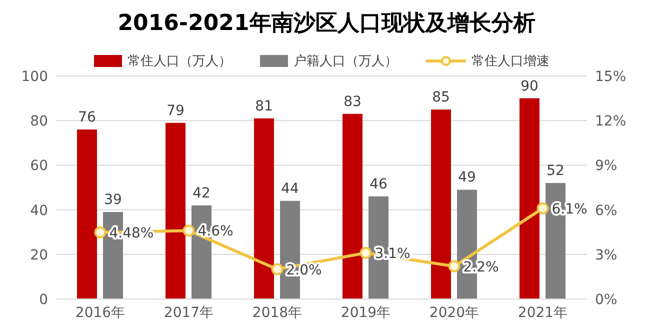  What do you see at coordinates (39, 255) in the screenshot?
I see `y-tick-label: 20` at bounding box center [39, 255].